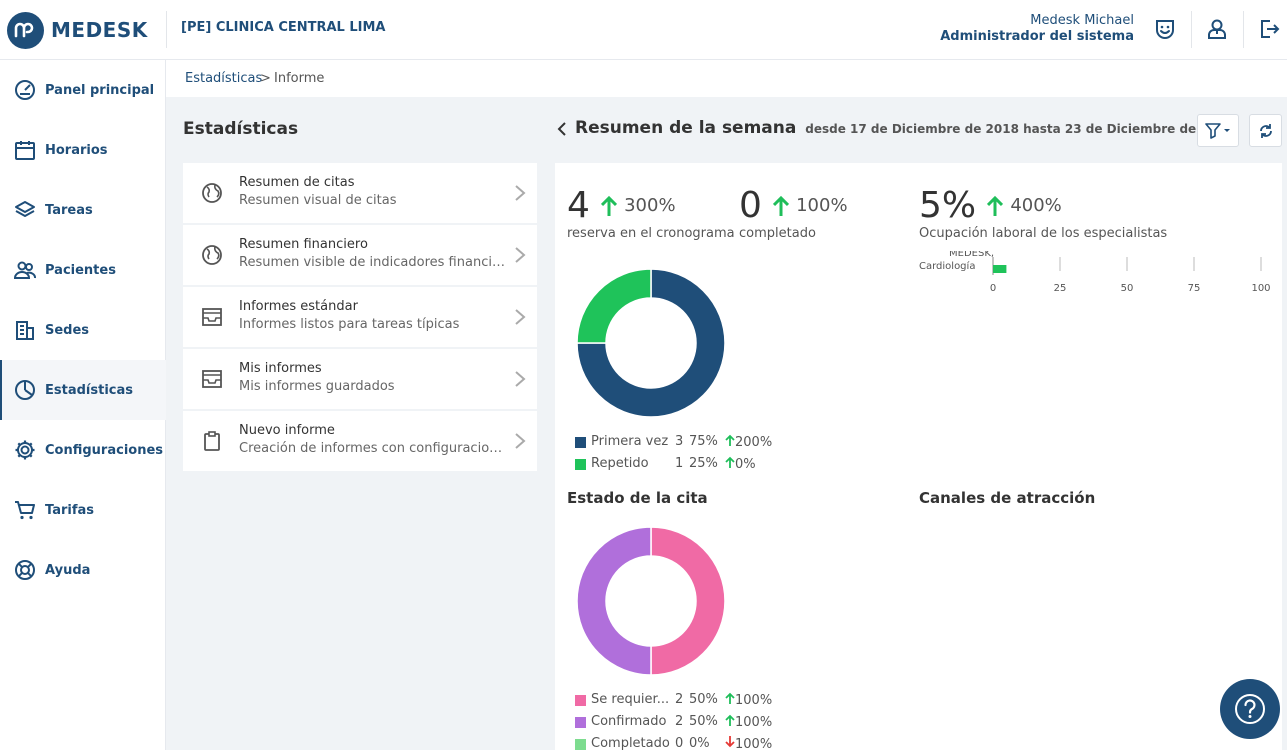 The height and width of the screenshot is (750, 1287). I want to click on legend-percent: 25%, so click(703, 463).